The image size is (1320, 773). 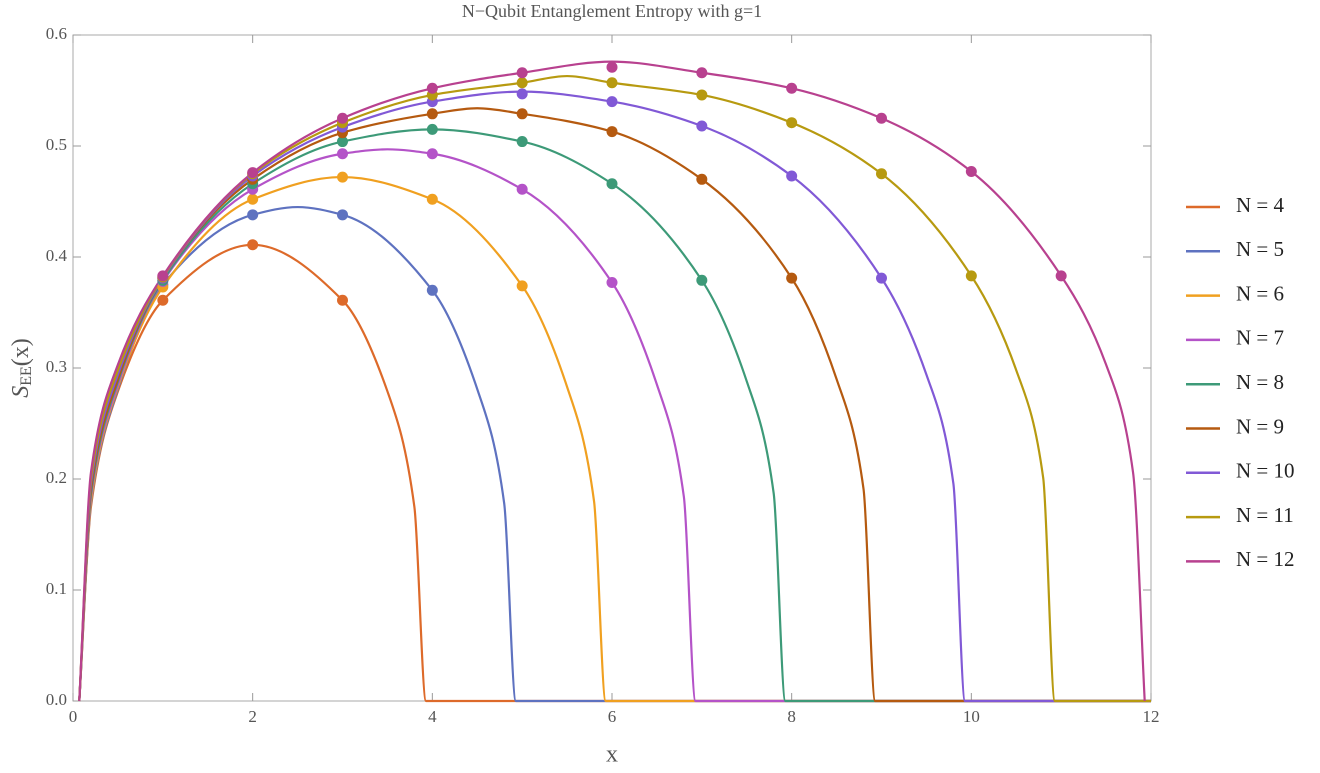 What do you see at coordinates (56, 699) in the screenshot?
I see `y-tick-label: 0.0` at bounding box center [56, 699].